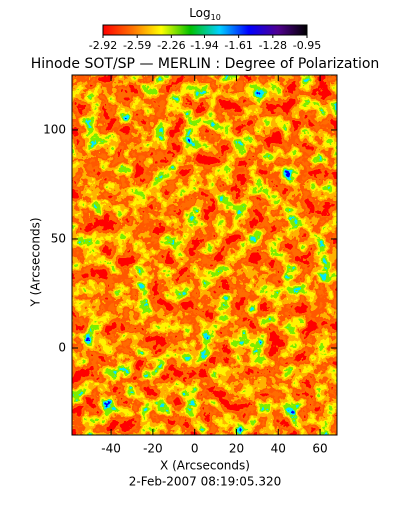 The image size is (409, 512). I want to click on colorbar-tick-label: -1.94, so click(204, 45).